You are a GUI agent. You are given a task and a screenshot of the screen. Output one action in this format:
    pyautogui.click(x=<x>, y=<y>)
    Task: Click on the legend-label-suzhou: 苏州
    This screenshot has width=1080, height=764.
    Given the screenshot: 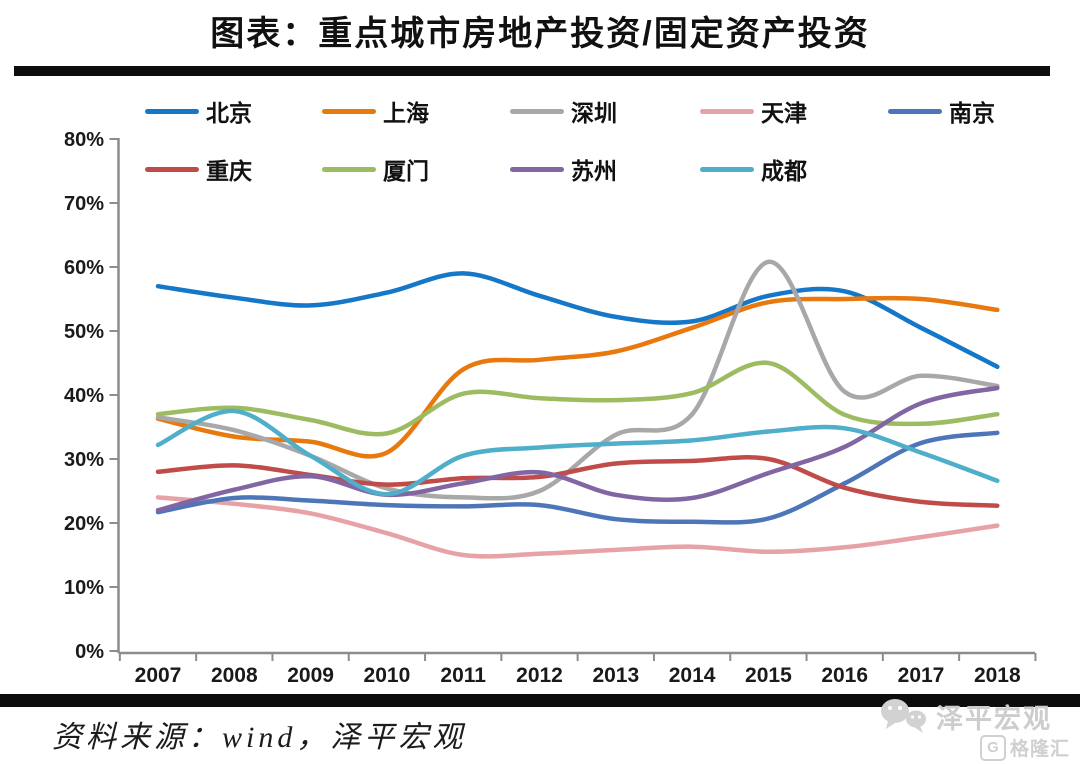 What is the action you would take?
    pyautogui.click(x=594, y=171)
    